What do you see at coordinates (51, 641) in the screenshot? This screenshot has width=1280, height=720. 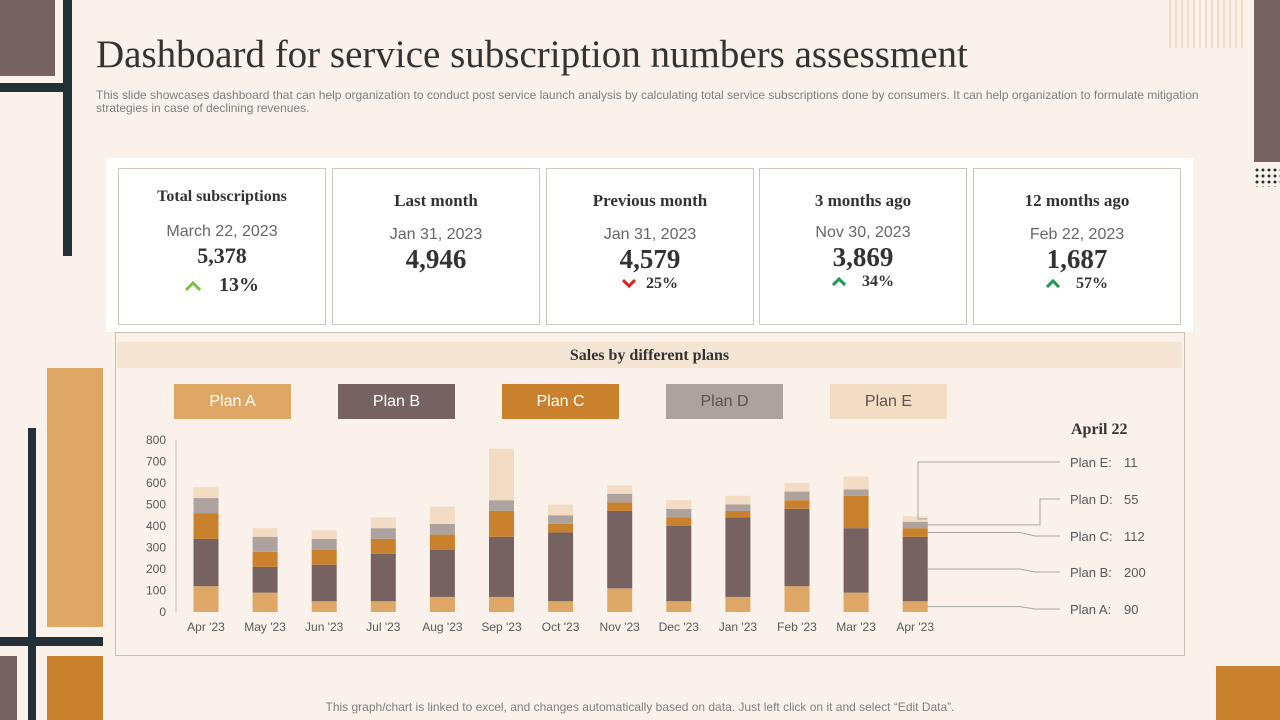 I see `deco-bar-horizontal-bottom` at bounding box center [51, 641].